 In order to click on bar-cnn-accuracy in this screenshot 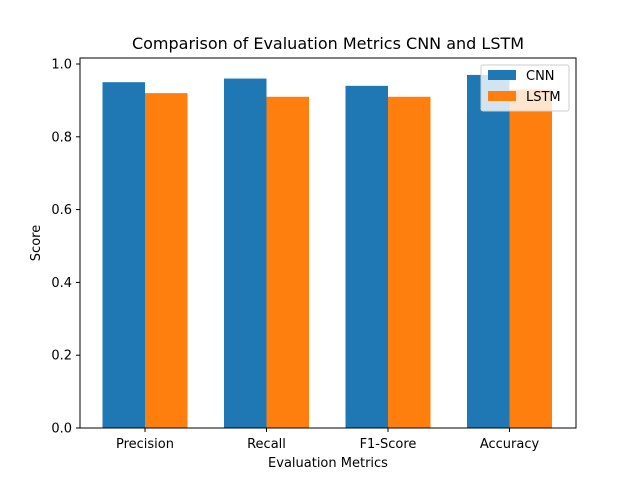, I will do `click(488, 251)`.